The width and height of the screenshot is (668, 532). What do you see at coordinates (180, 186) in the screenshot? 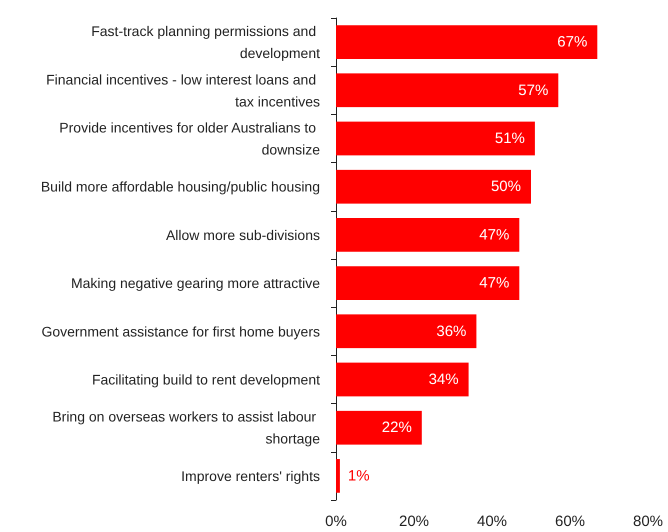
I see `y-tick-label: Build more affordable housing/public housing` at bounding box center [180, 186].